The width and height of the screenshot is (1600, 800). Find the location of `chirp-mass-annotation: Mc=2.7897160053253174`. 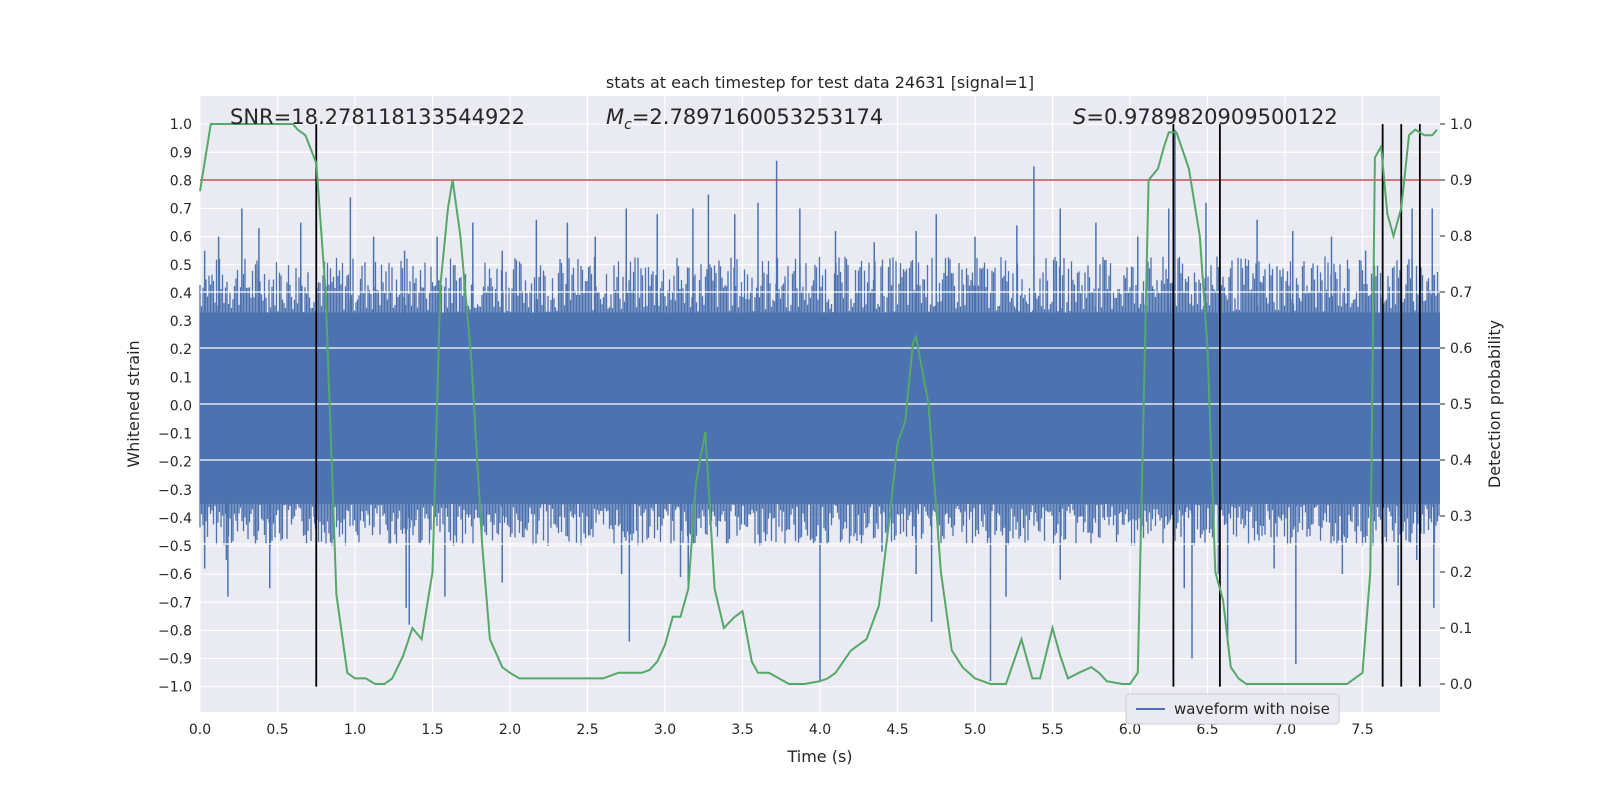

chirp-mass-annotation: Mc=2.7897160053253174 is located at coordinates (744, 119).